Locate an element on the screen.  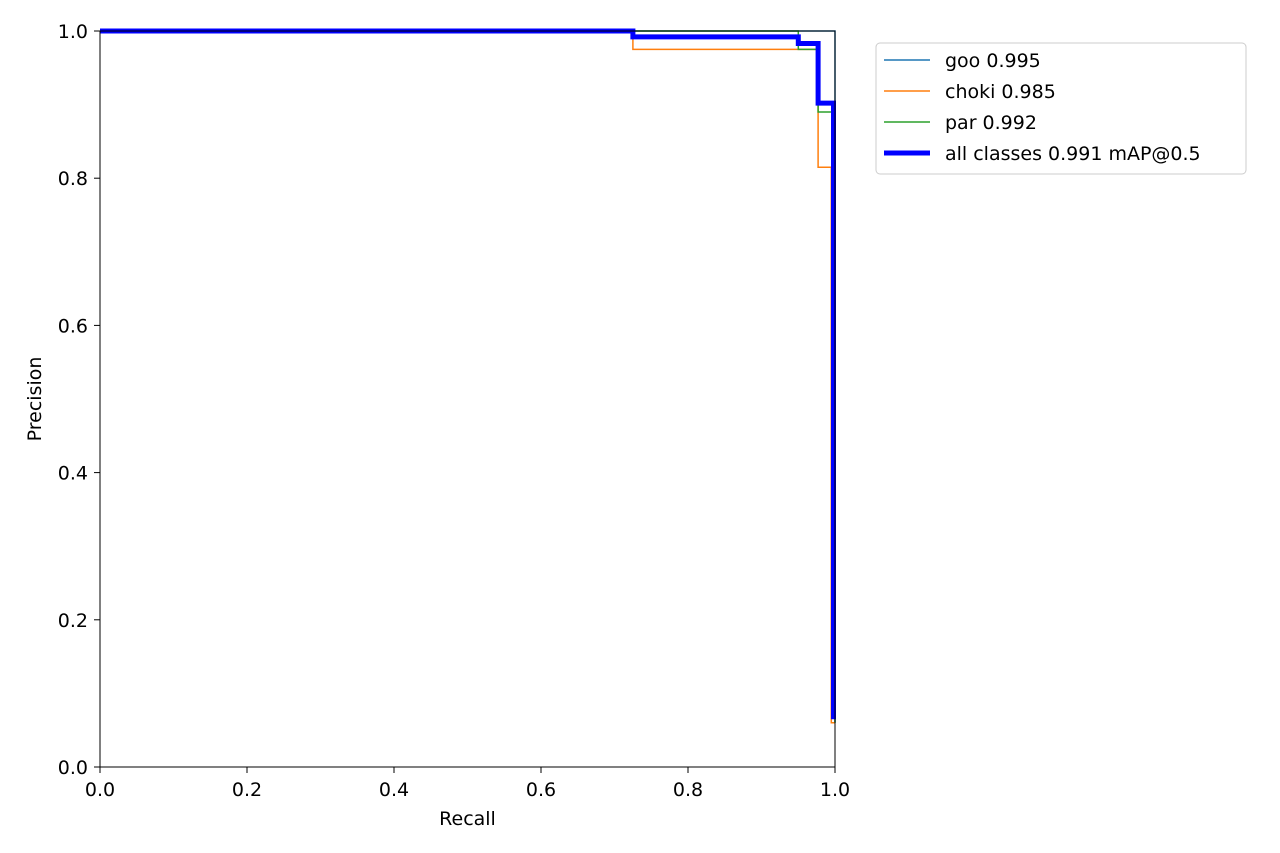
legend-label-par: par 0.992 is located at coordinates (991, 123).